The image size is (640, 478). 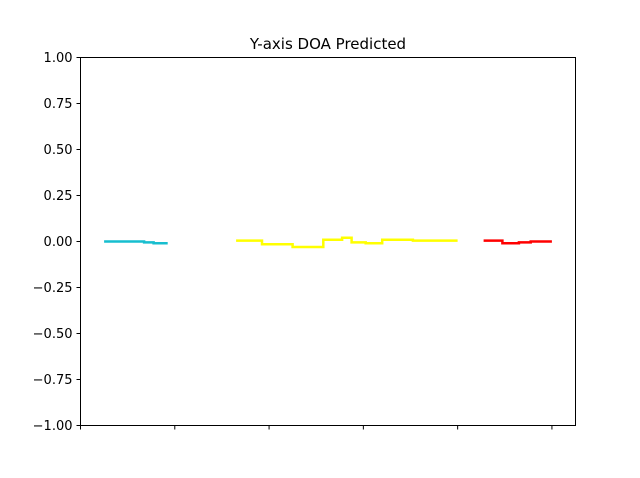 I want to click on y-tick-label: 0.25, so click(x=58, y=196).